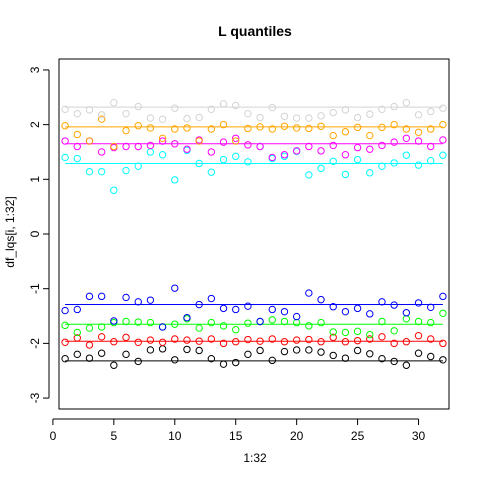 This screenshot has height=480, width=480. What do you see at coordinates (255, 31) in the screenshot?
I see `chart-title: L quantiles` at bounding box center [255, 31].